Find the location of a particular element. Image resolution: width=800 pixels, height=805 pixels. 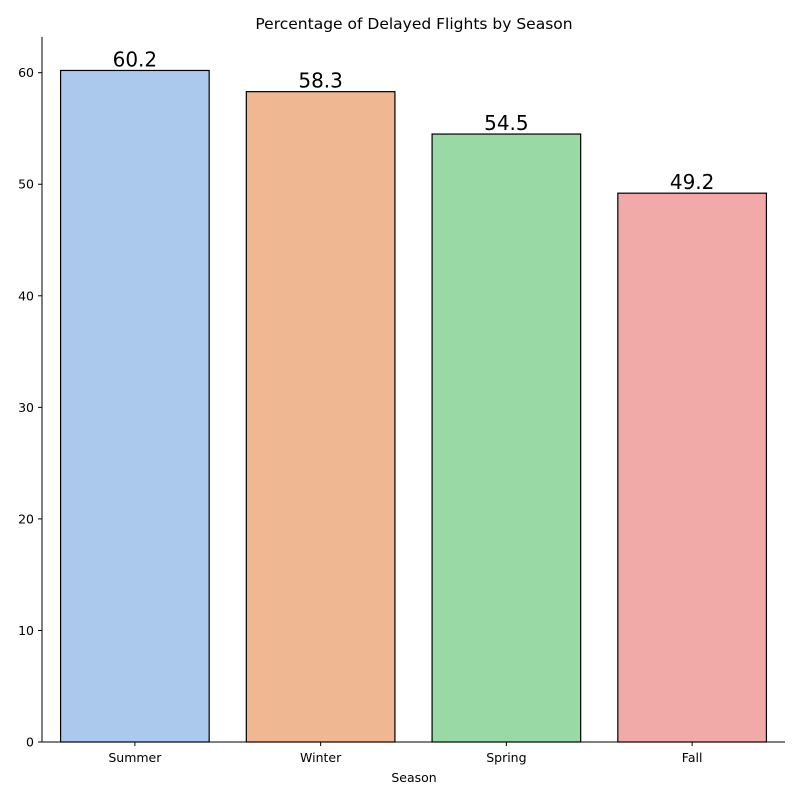

y-tick-label: 0 is located at coordinates (30, 742).